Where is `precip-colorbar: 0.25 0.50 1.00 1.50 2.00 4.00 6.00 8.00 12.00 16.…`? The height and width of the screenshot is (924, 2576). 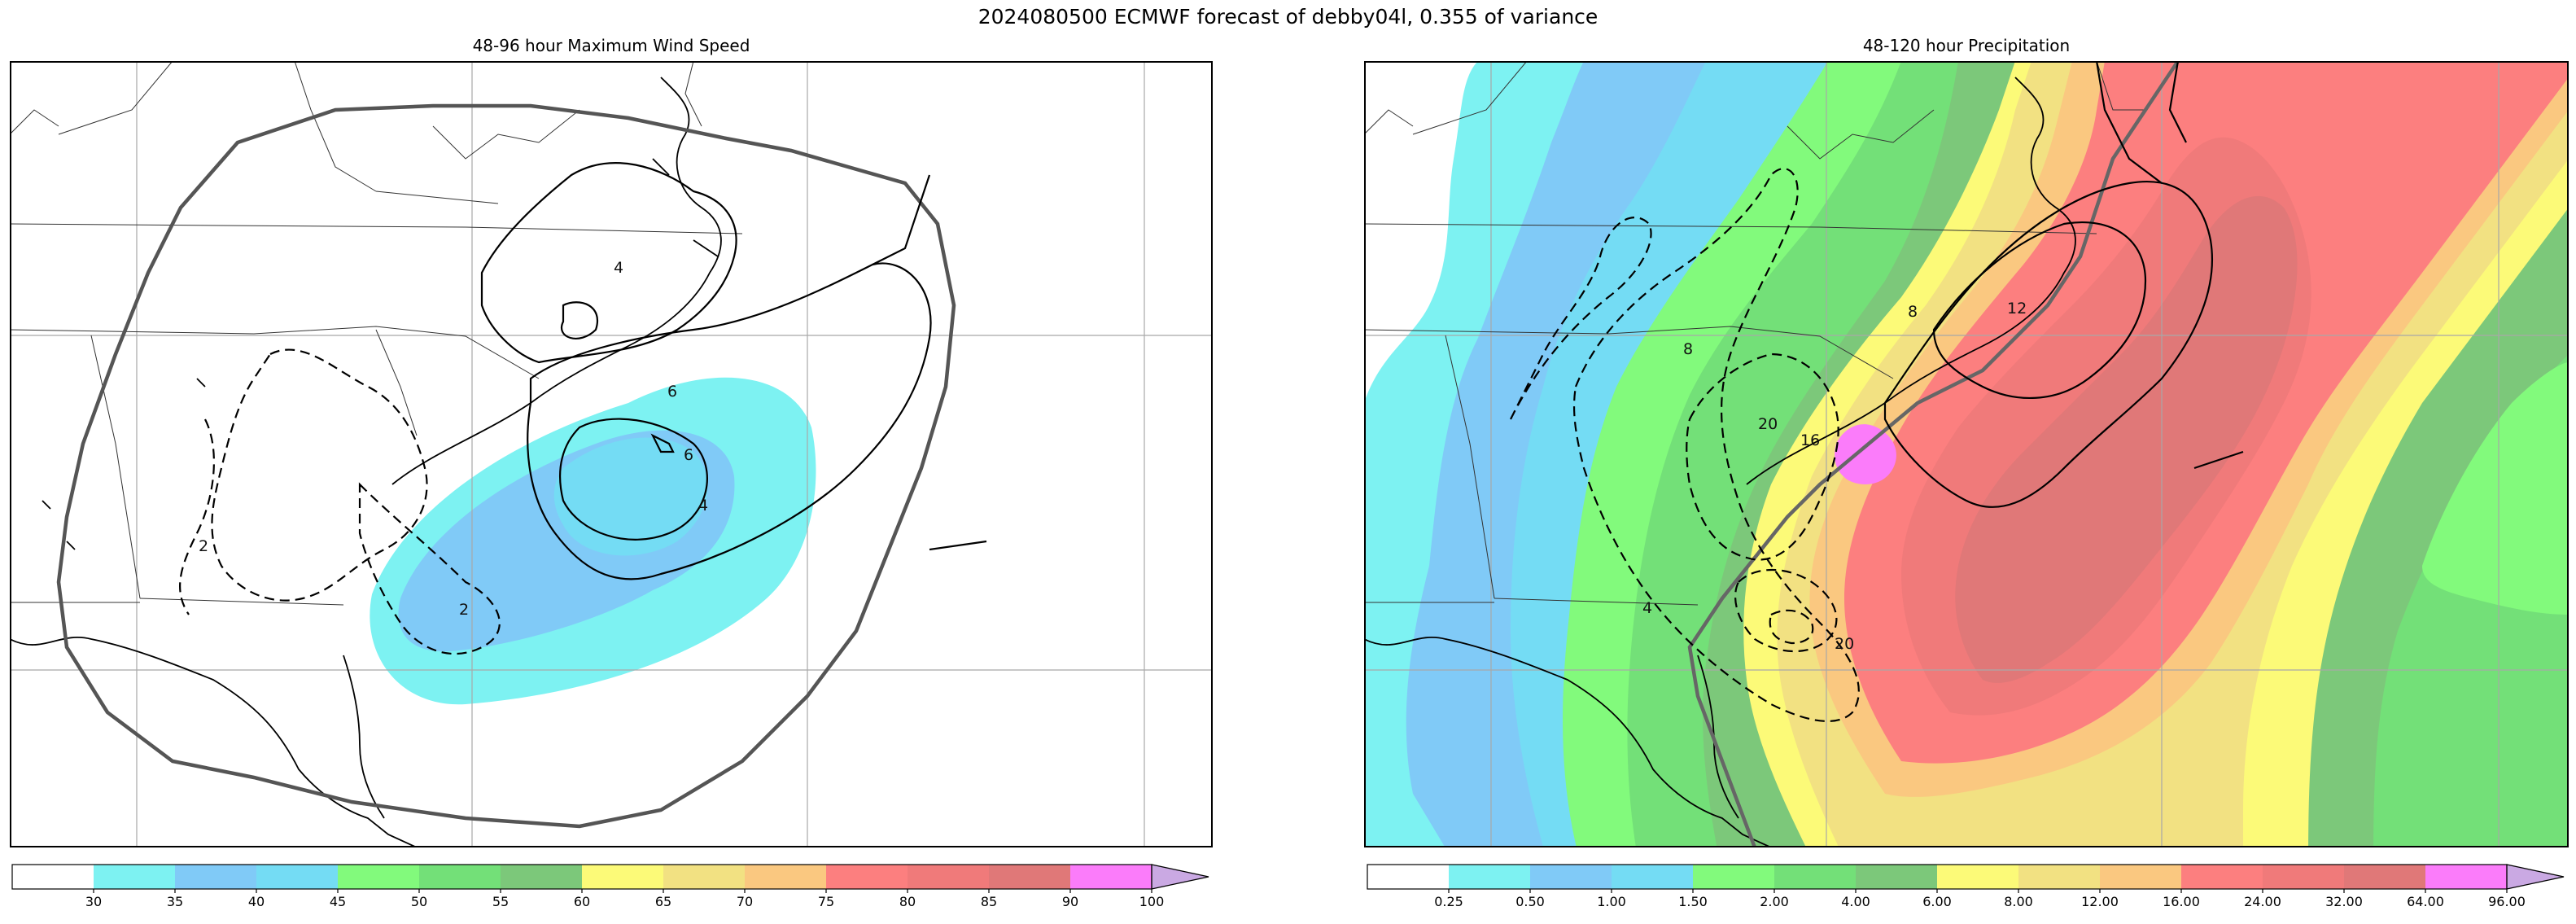 precip-colorbar: 0.25 0.50 1.00 1.50 2.00 4.00 6.00 8.00 12.00 16.… is located at coordinates (1966, 887).